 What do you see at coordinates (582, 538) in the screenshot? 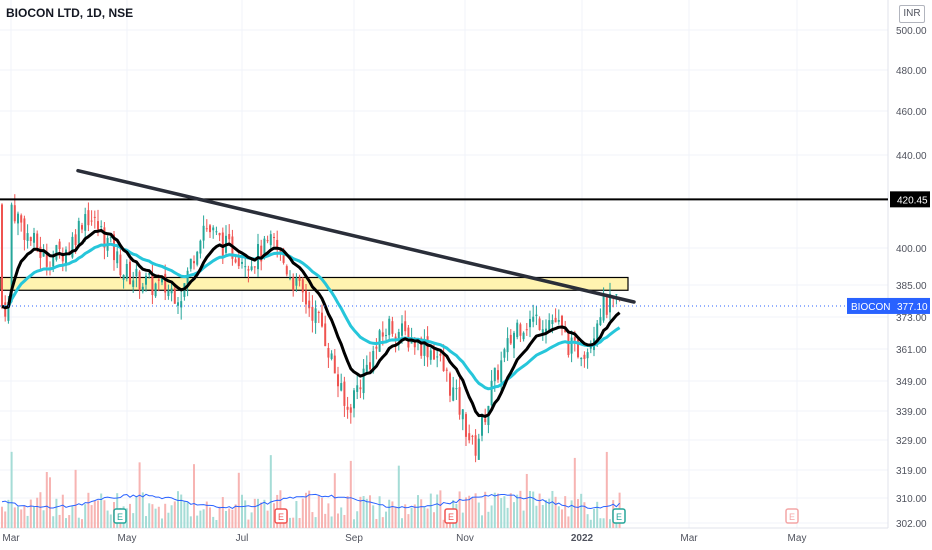
I see `time-tick-label: 2022` at bounding box center [582, 538].